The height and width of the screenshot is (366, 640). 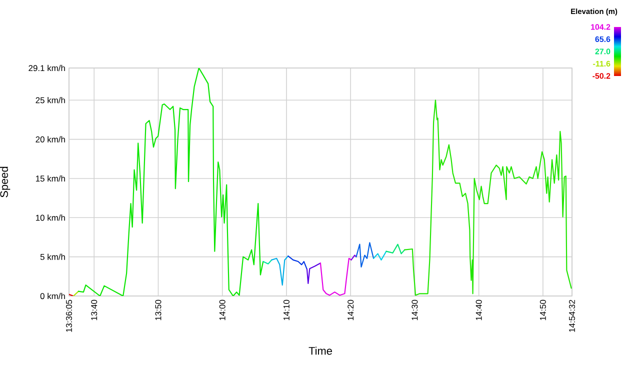 I want to click on x-tick-label: 14:54:32, so click(x=572, y=316).